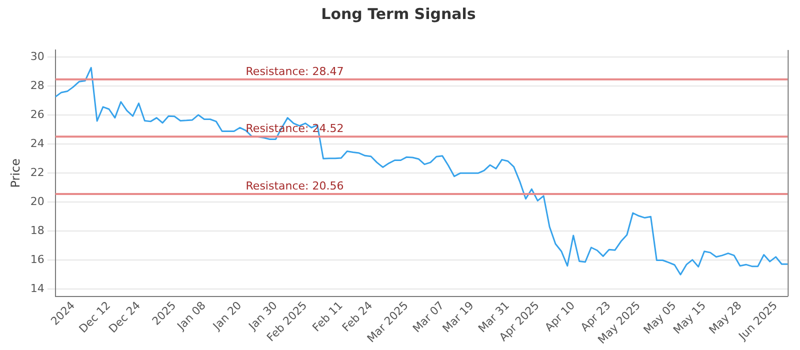 The height and width of the screenshot is (350, 800). What do you see at coordinates (458, 317) in the screenshot?
I see `x-tick-label: Mar 19` at bounding box center [458, 317].